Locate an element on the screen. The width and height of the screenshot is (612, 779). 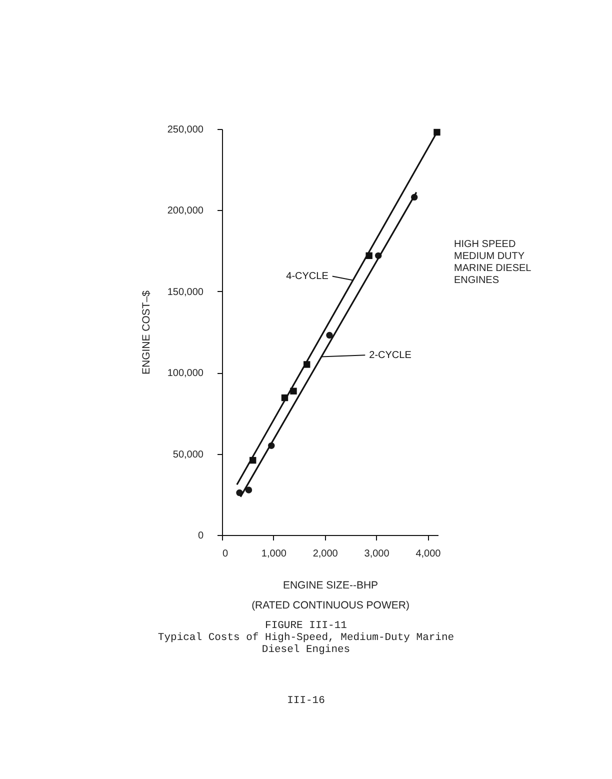
text: FIGURE III-11 is located at coordinates (306, 626).